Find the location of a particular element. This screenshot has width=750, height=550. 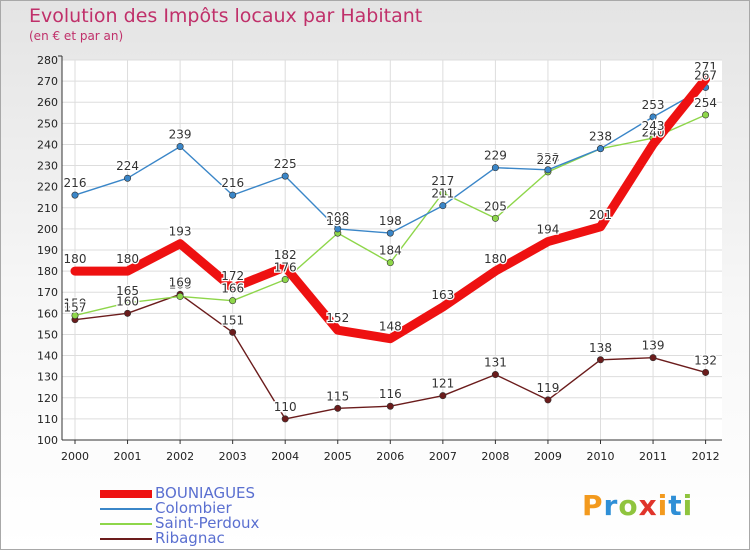

data-label-bouniagues: 163 is located at coordinates (442, 295).